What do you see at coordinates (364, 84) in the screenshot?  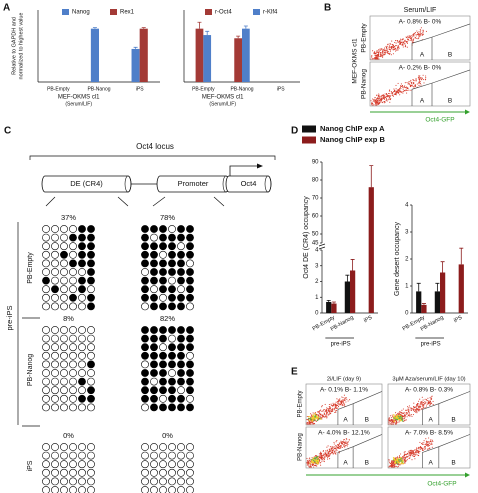 I see `row-label: PB-Nanog` at bounding box center [364, 84].